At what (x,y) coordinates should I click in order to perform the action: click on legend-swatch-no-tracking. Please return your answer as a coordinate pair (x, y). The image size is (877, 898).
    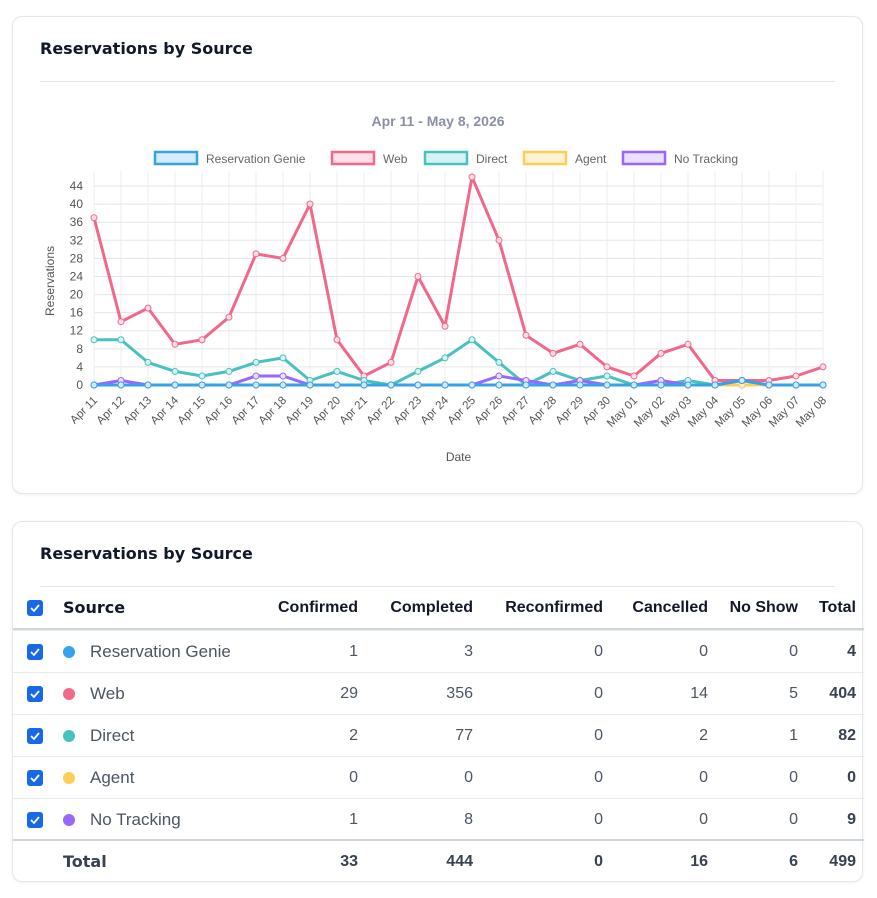
    Looking at the image, I should click on (644, 158).